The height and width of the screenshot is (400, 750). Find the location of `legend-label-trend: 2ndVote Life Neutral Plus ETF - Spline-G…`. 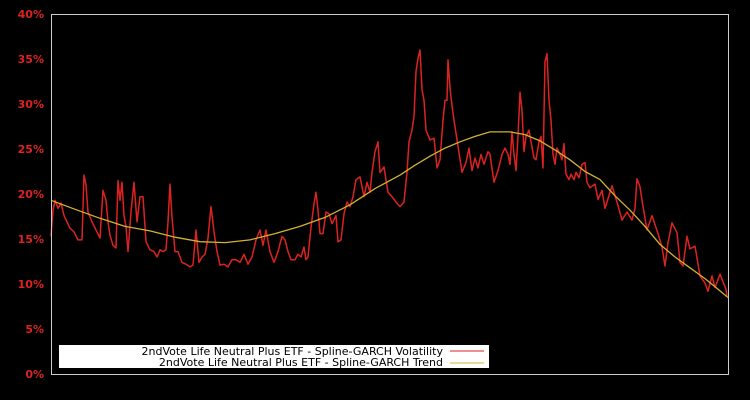

legend-label-trend: 2ndVote Life Neutral Plus ETF - Spline-G… is located at coordinates (301, 362).